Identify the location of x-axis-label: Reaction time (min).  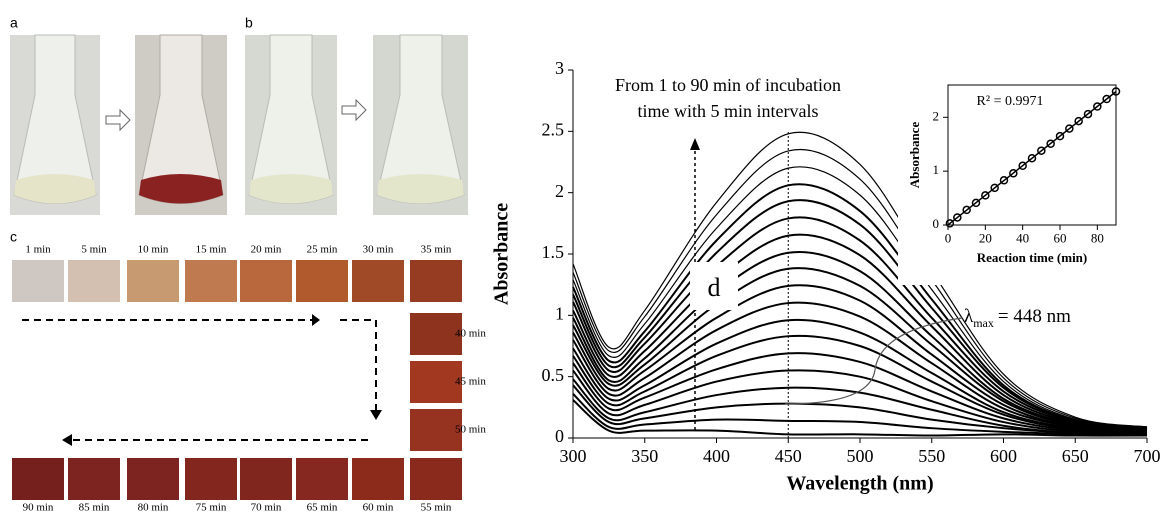
(1032, 257).